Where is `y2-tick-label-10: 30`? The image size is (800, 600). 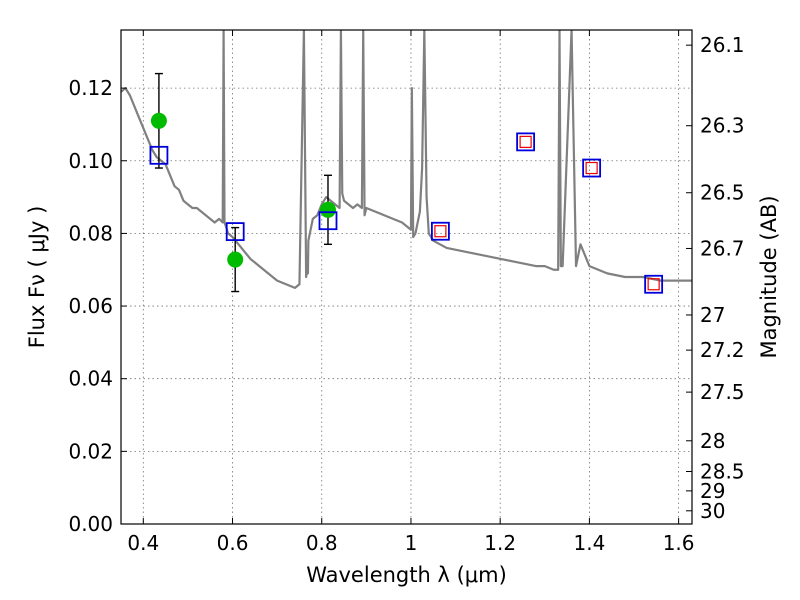 y2-tick-label-10: 30 is located at coordinates (712, 511).